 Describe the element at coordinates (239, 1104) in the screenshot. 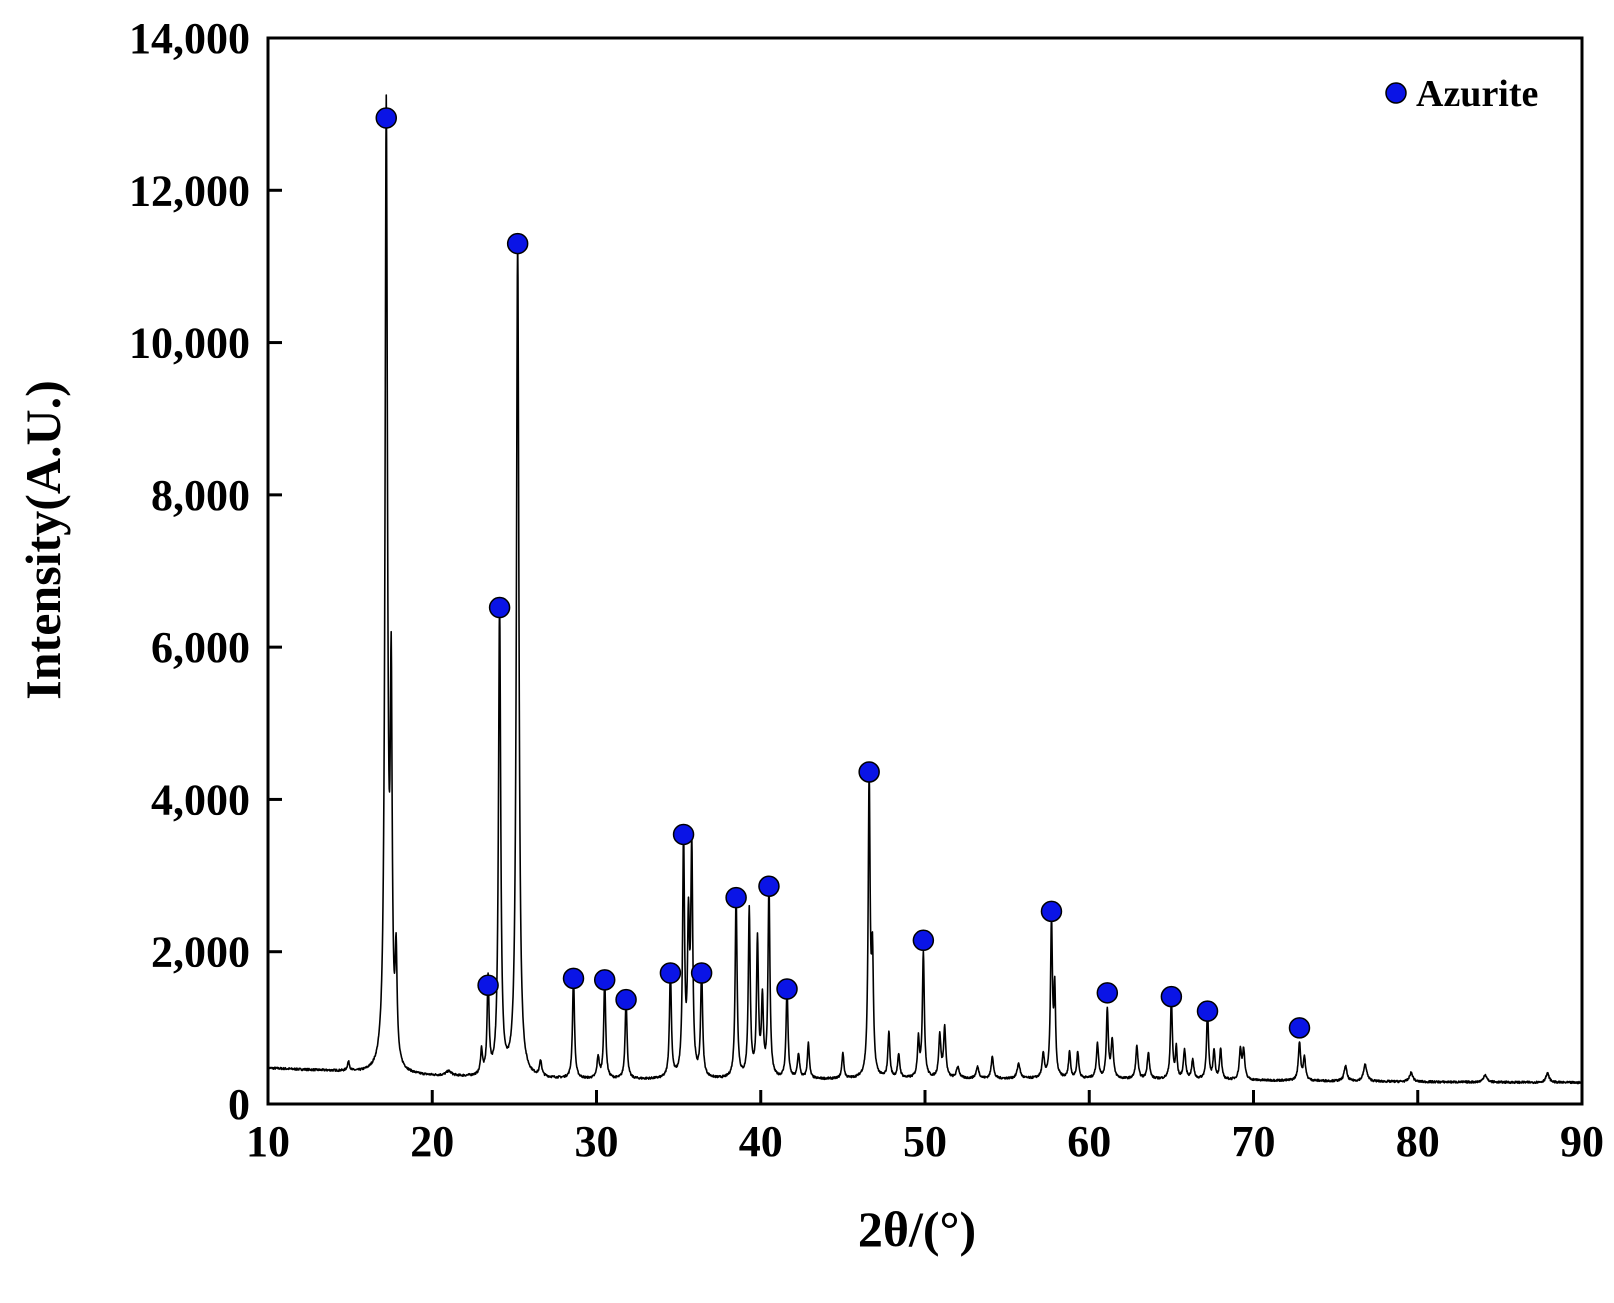

I see `y-tick-label: 0` at that location.